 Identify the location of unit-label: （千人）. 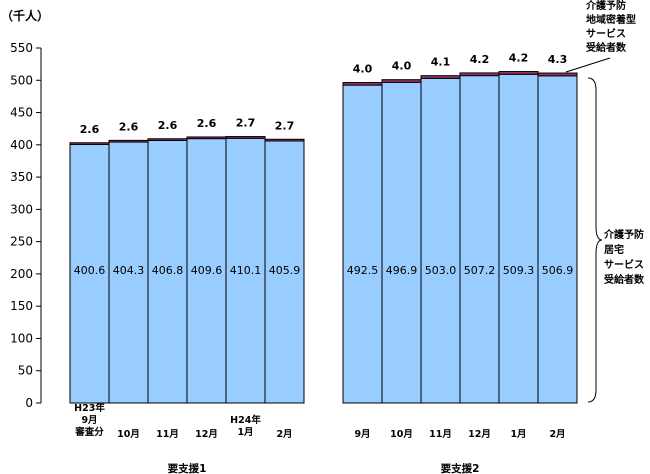
(25, 15).